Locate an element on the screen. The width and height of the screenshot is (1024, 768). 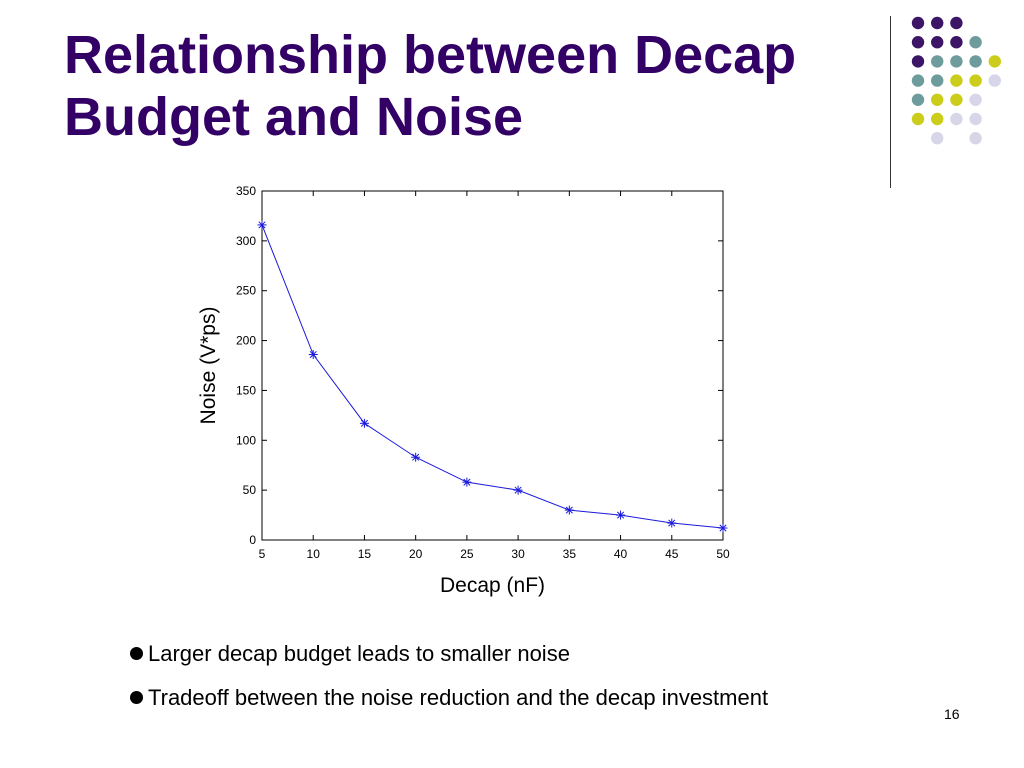
y-tick-label: 200 is located at coordinates (246, 341).